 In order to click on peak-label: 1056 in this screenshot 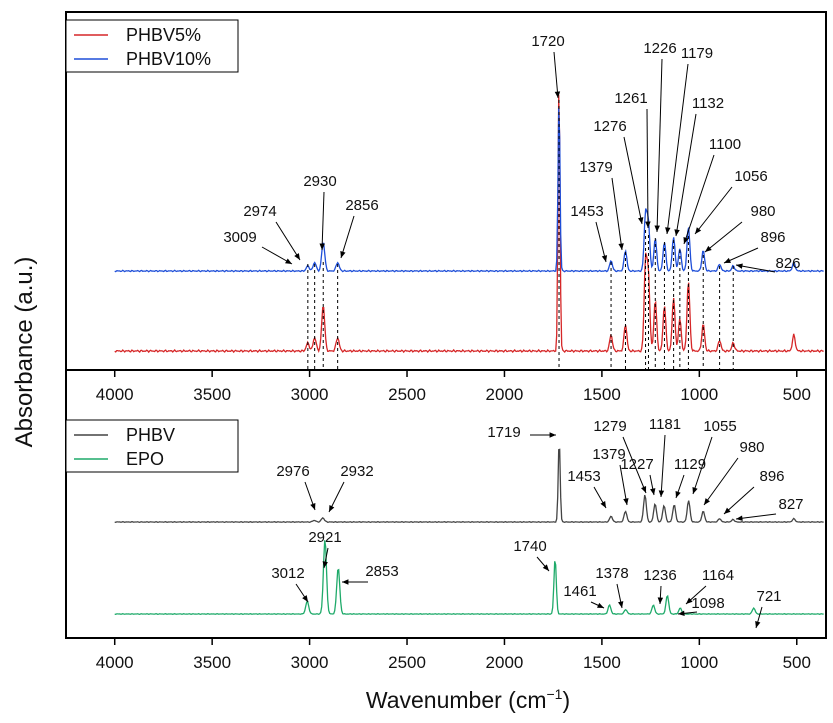, I will do `click(750, 176)`.